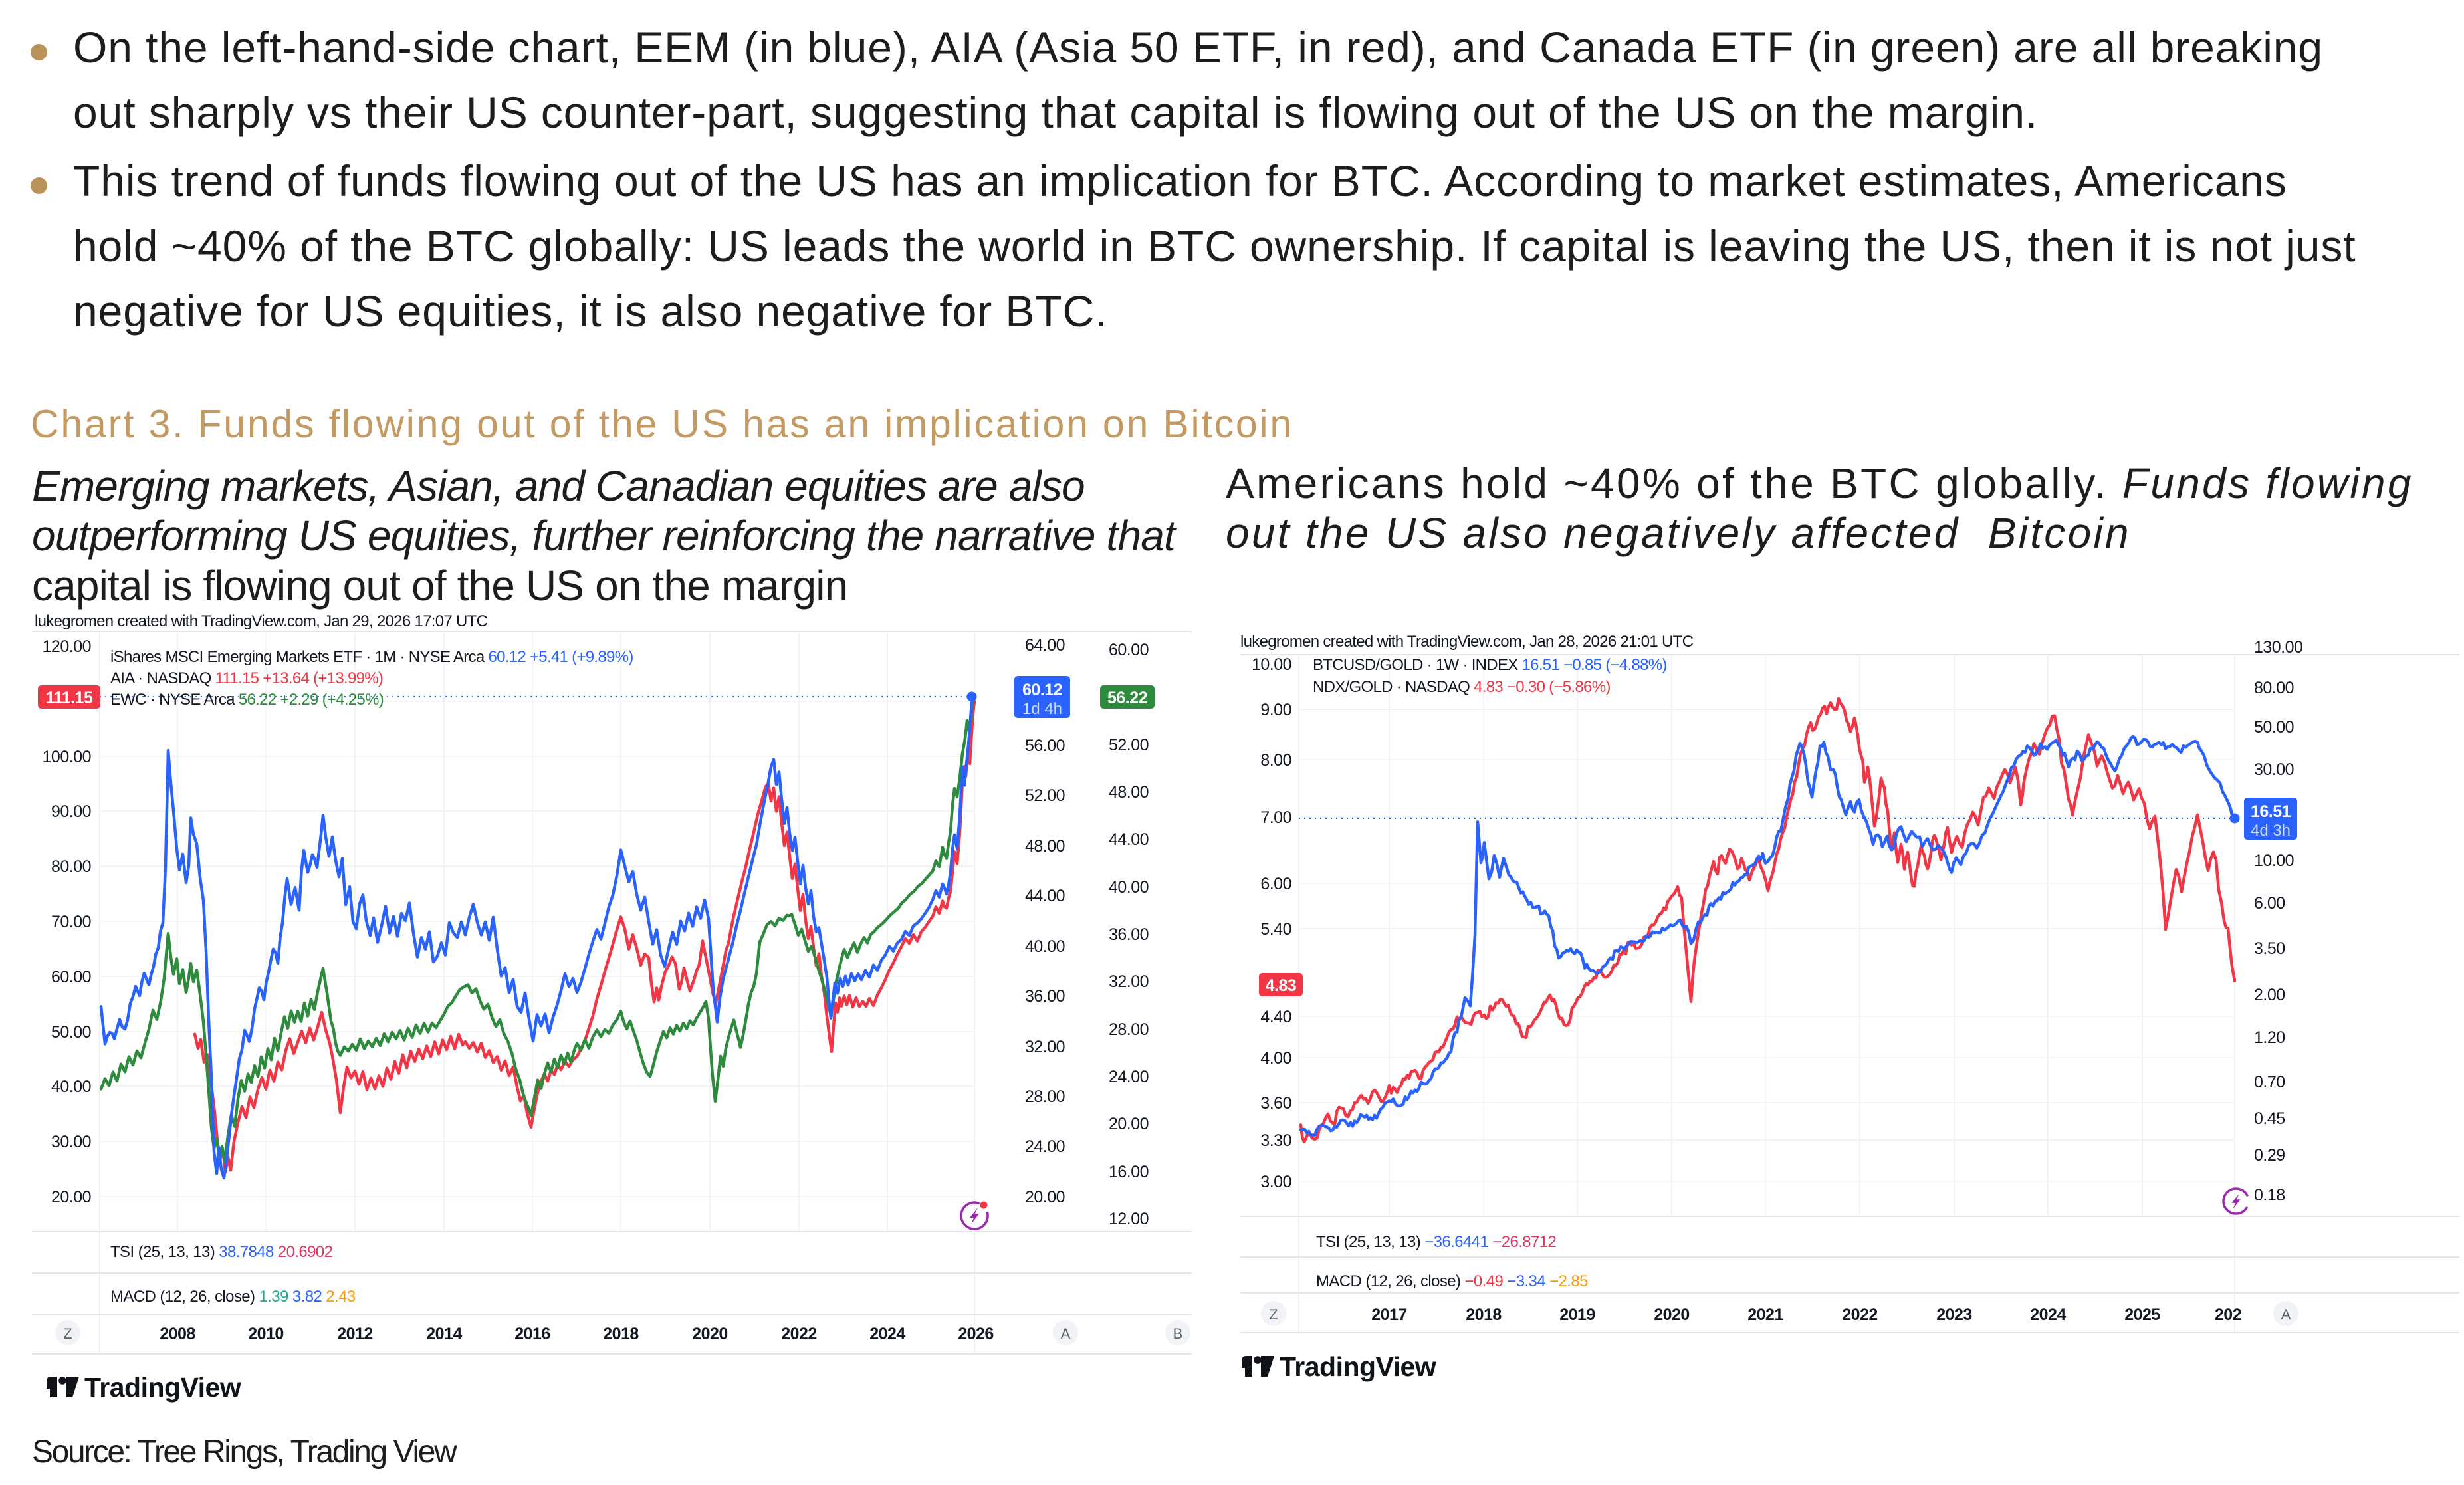 This screenshot has height=1485, width=2464. What do you see at coordinates (266, 1334) in the screenshot?
I see `svg-text: 2010` at bounding box center [266, 1334].